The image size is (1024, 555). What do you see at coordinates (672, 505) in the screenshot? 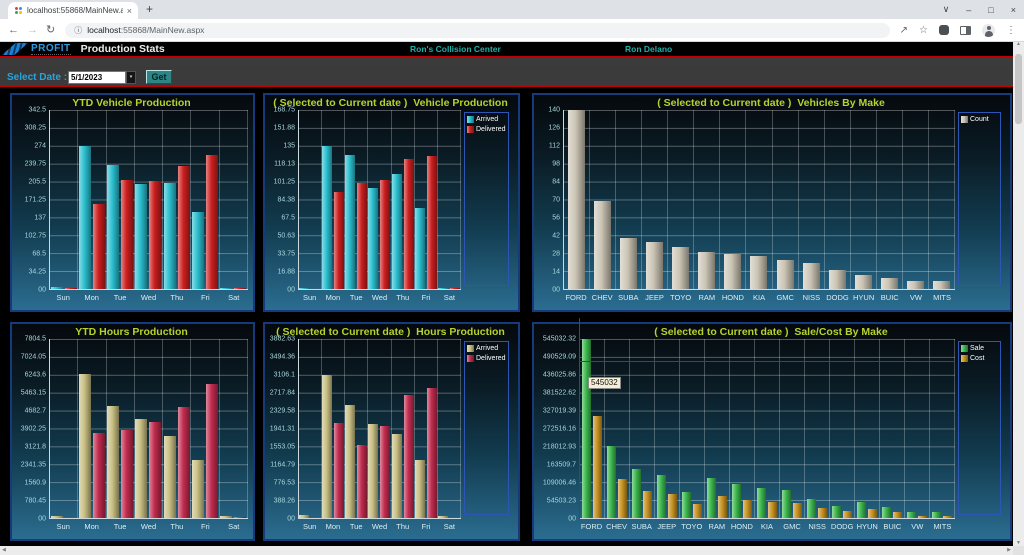
I see `bar-cost-jeep` at bounding box center [672, 505].